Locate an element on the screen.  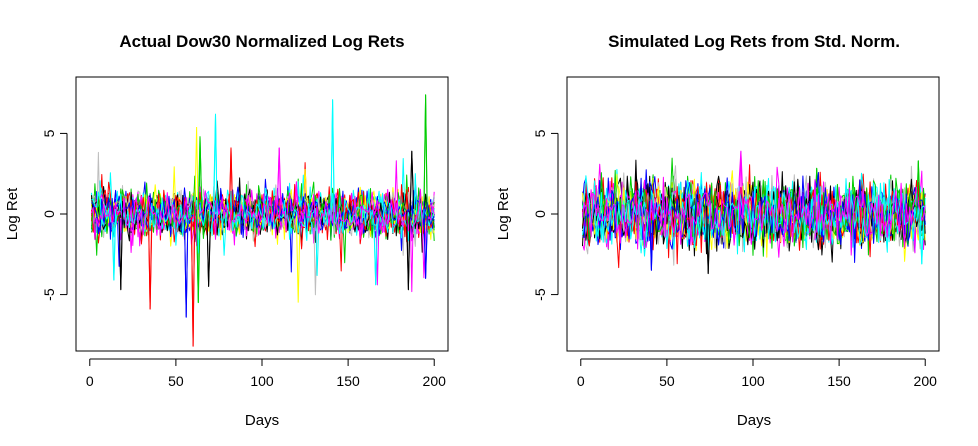
series-lines is located at coordinates (754, 212).